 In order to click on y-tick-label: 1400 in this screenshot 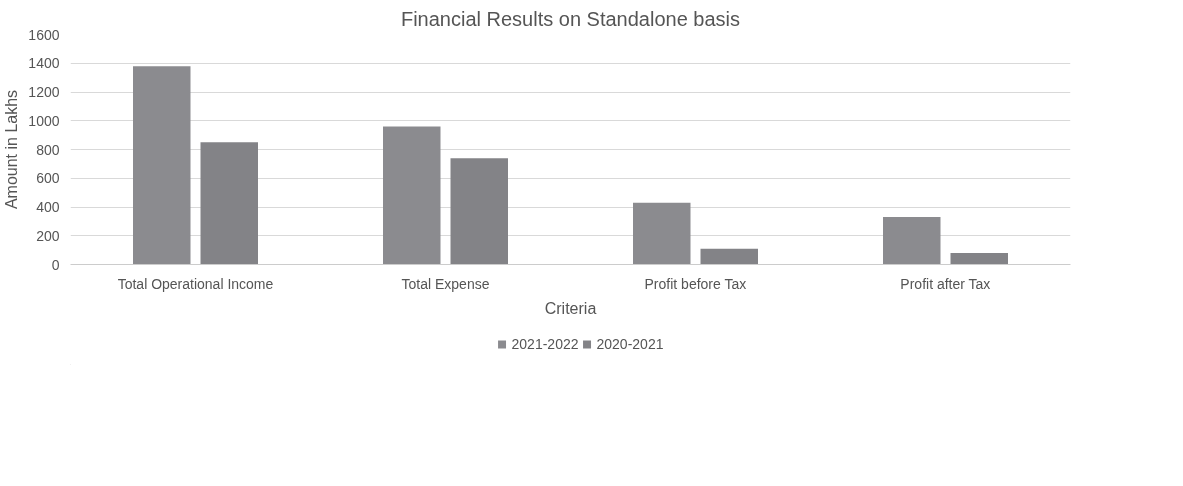, I will do `click(44, 63)`.